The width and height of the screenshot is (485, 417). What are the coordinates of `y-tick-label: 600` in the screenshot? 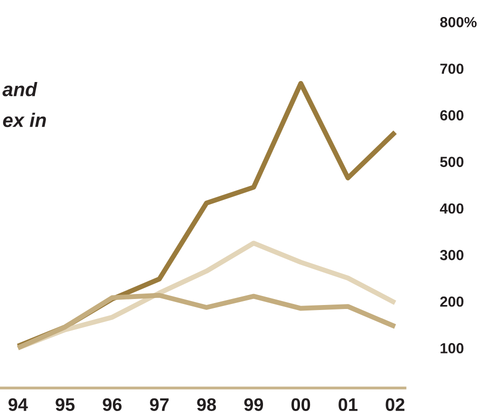 It's located at (452, 115).